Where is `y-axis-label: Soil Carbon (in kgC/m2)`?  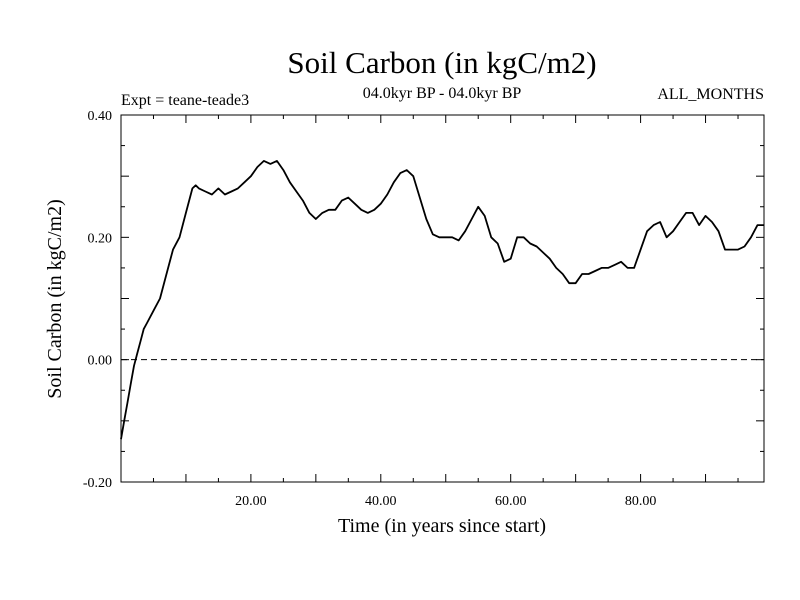 y-axis-label: Soil Carbon (in kgC/m2) is located at coordinates (55, 298).